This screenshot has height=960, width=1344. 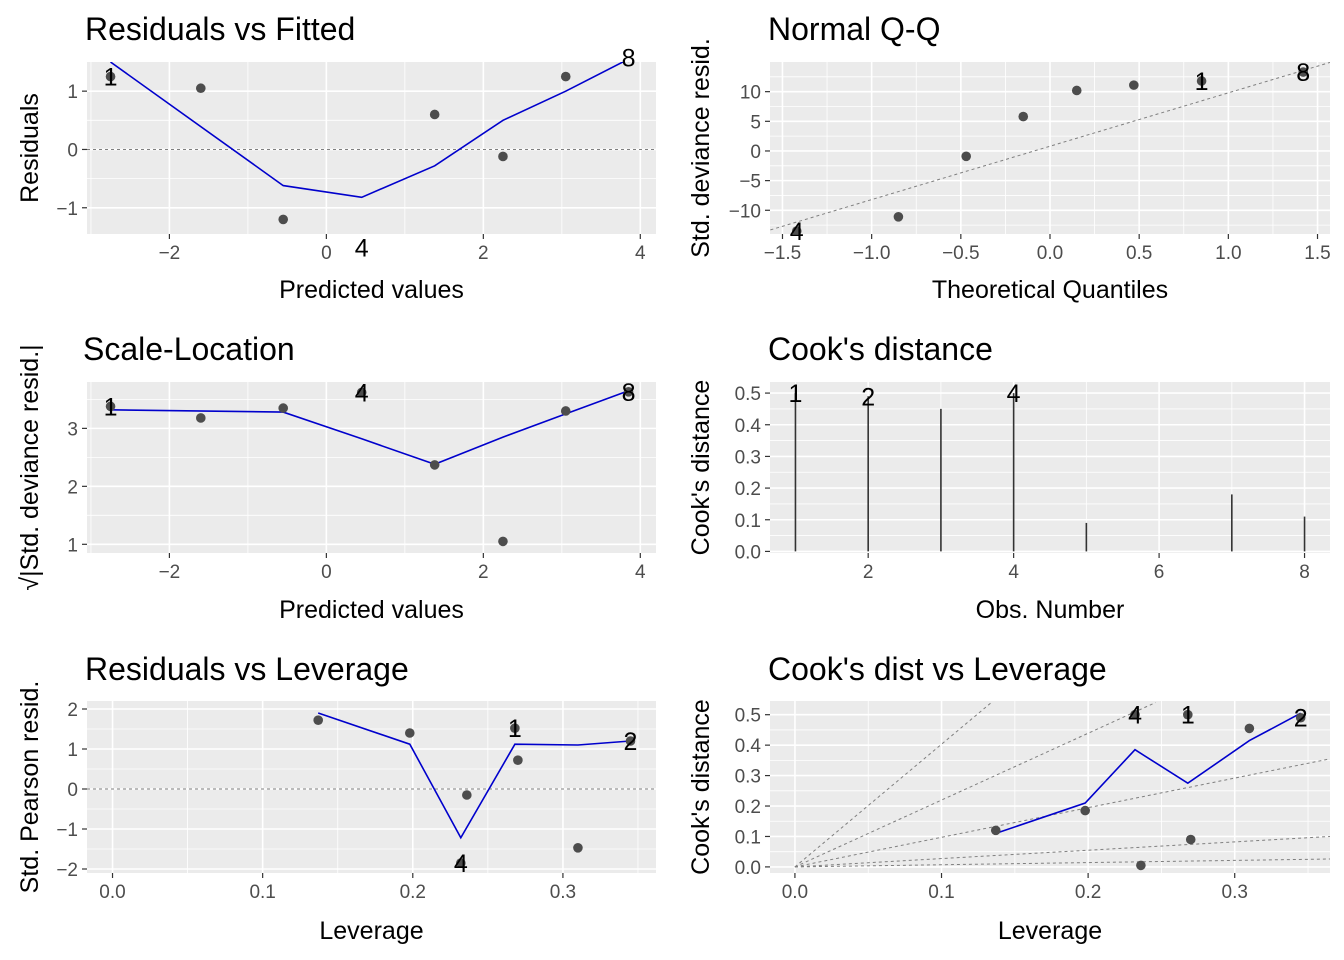 I want to click on x-tick-label: 0.2, so click(x=413, y=892).